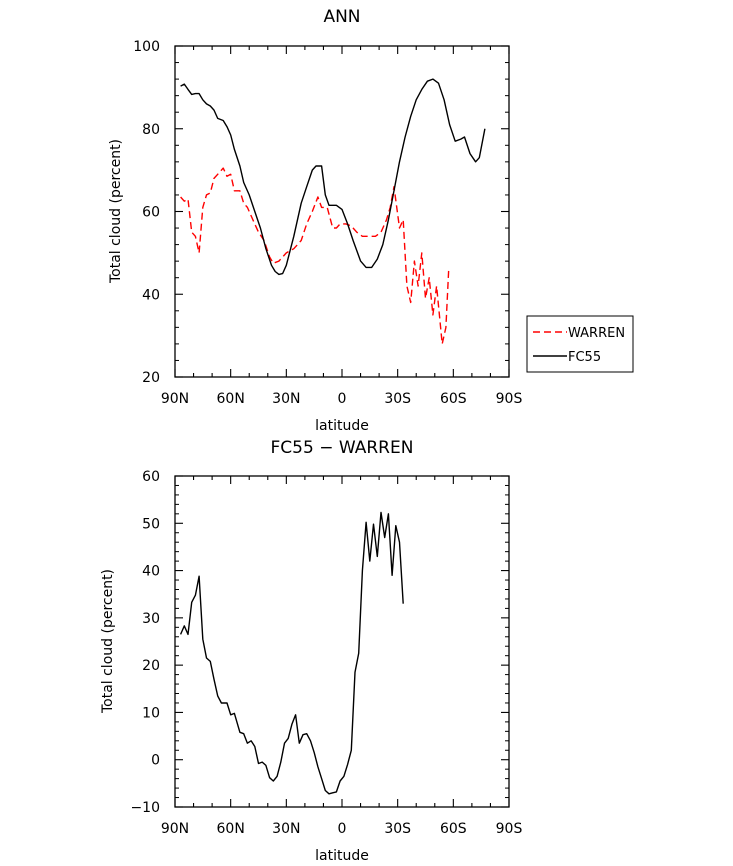 Image resolution: width=733 pixels, height=866 pixels. Describe the element at coordinates (315, 256) in the screenshot. I see `top-series-line-warren` at that location.